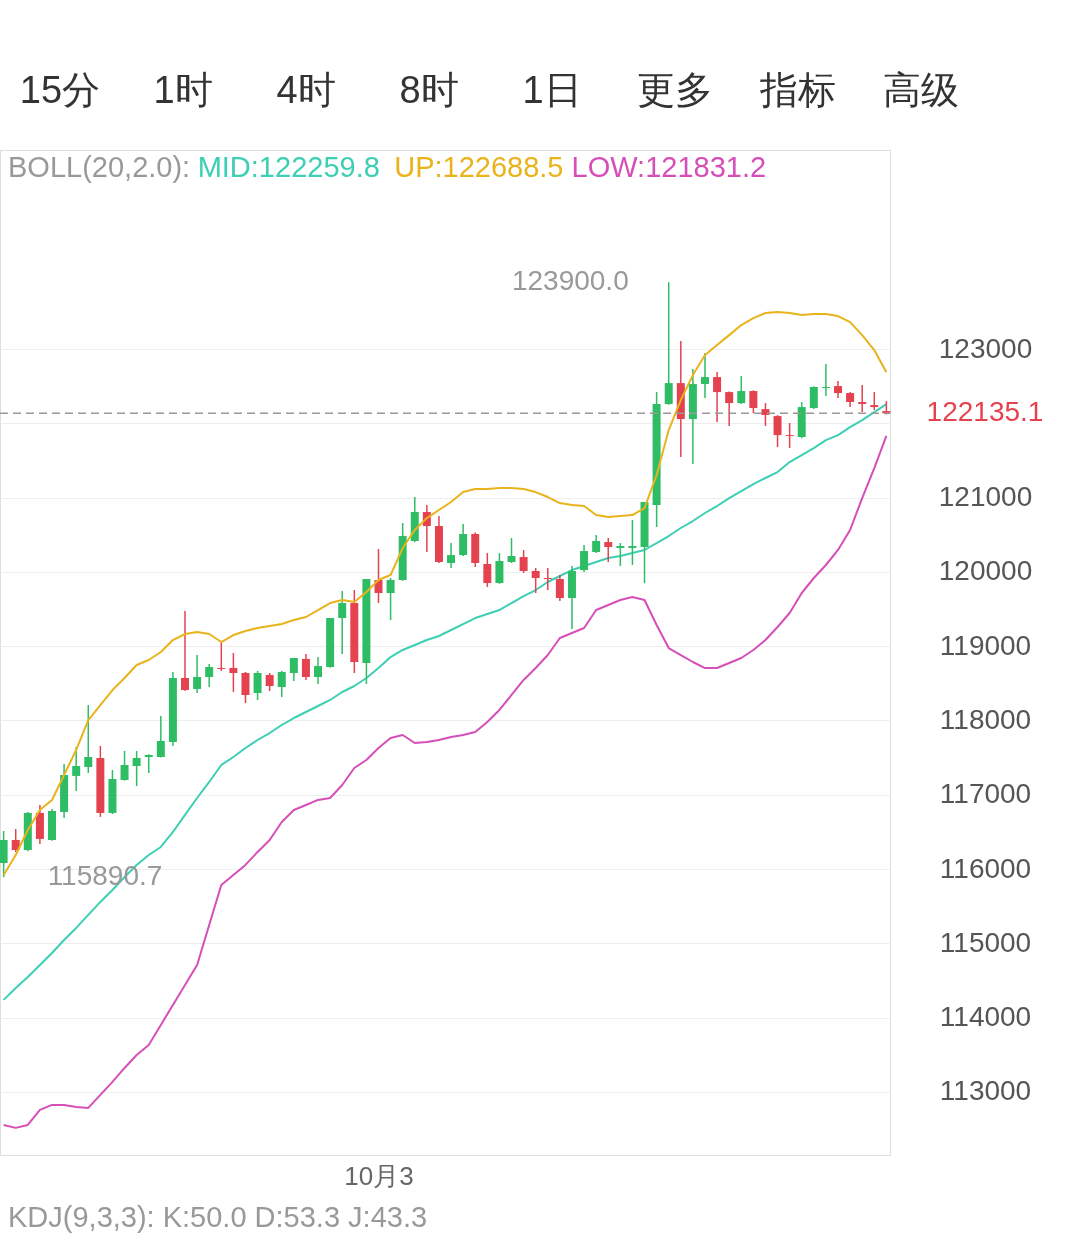 Image resolution: width=1080 pixels, height=1245 pixels. I want to click on text: UP:122688.5, so click(479, 167).